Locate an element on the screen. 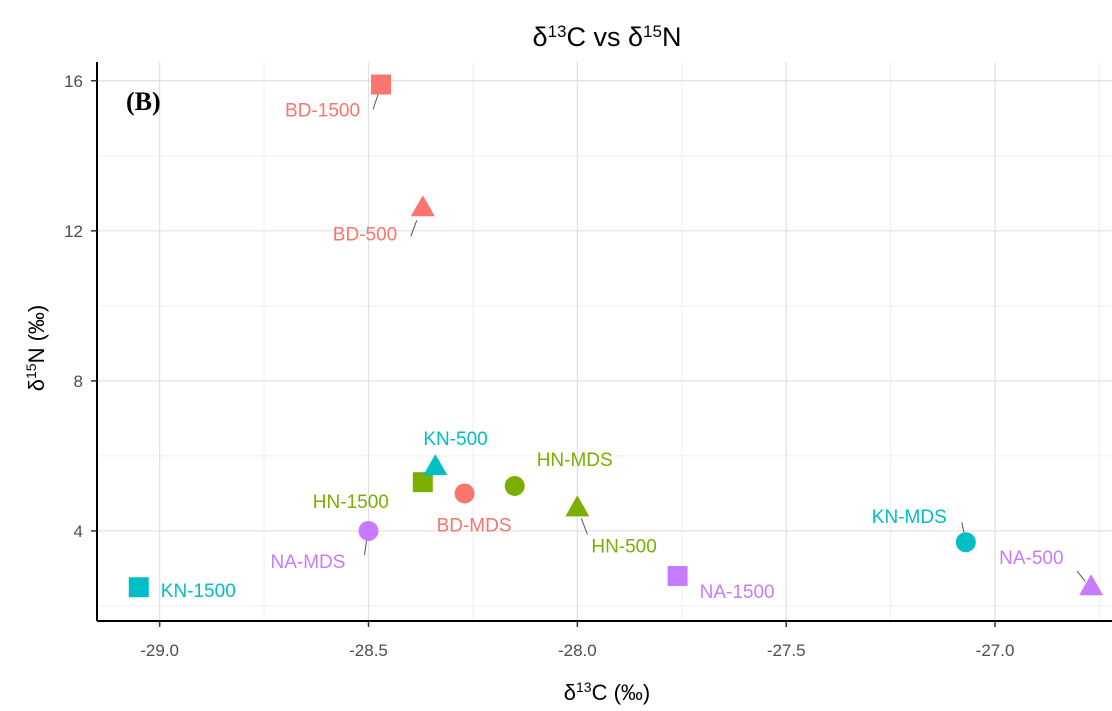 This screenshot has height=711, width=1112. point-label-hn-mds: HN-MDS is located at coordinates (575, 460).